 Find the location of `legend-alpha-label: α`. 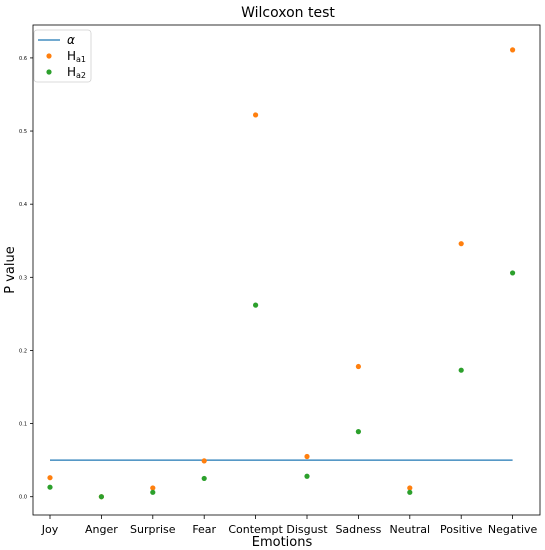

legend-alpha-label: α is located at coordinates (71, 40).